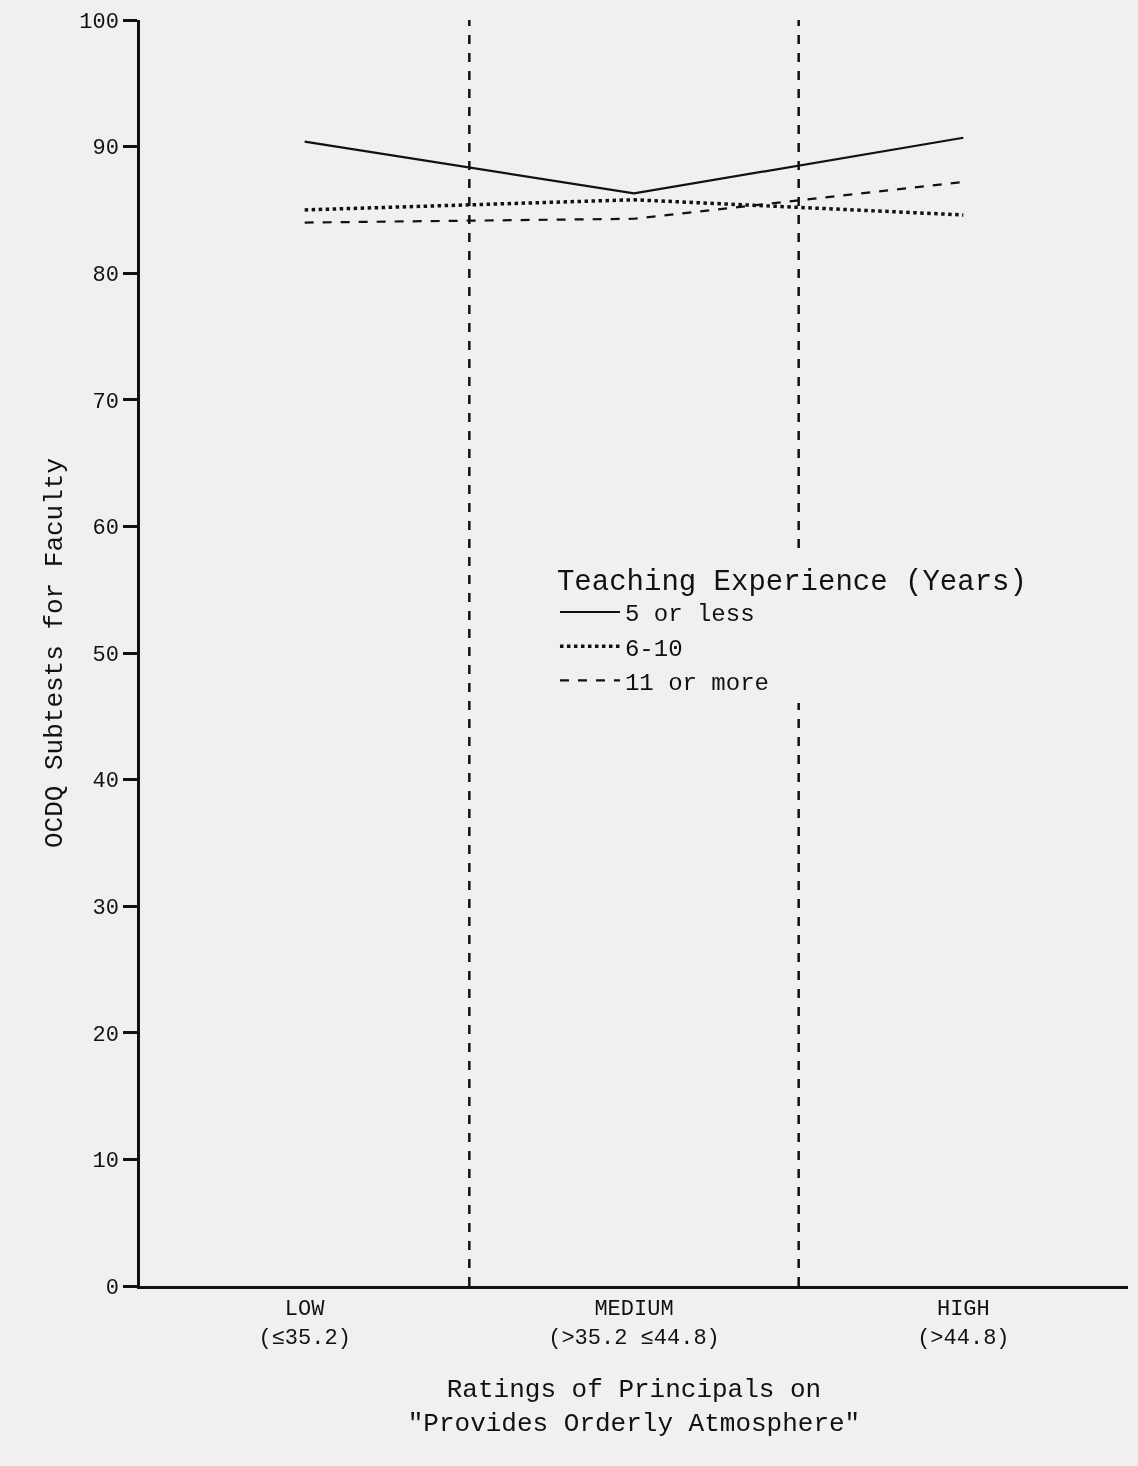  Describe the element at coordinates (105, 908) in the screenshot. I see `y-tick-label: 30` at that location.